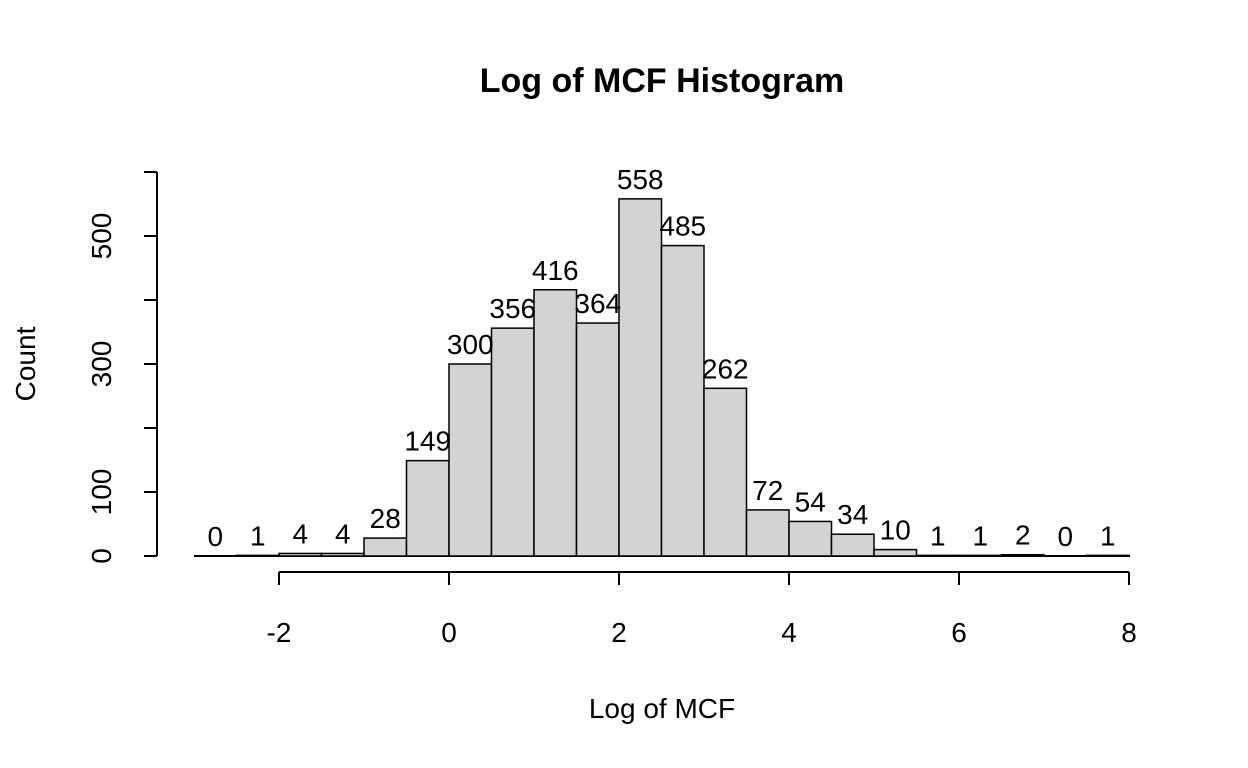 This screenshot has height=768, width=1248. I want to click on x-tick-label: 6, so click(959, 632).